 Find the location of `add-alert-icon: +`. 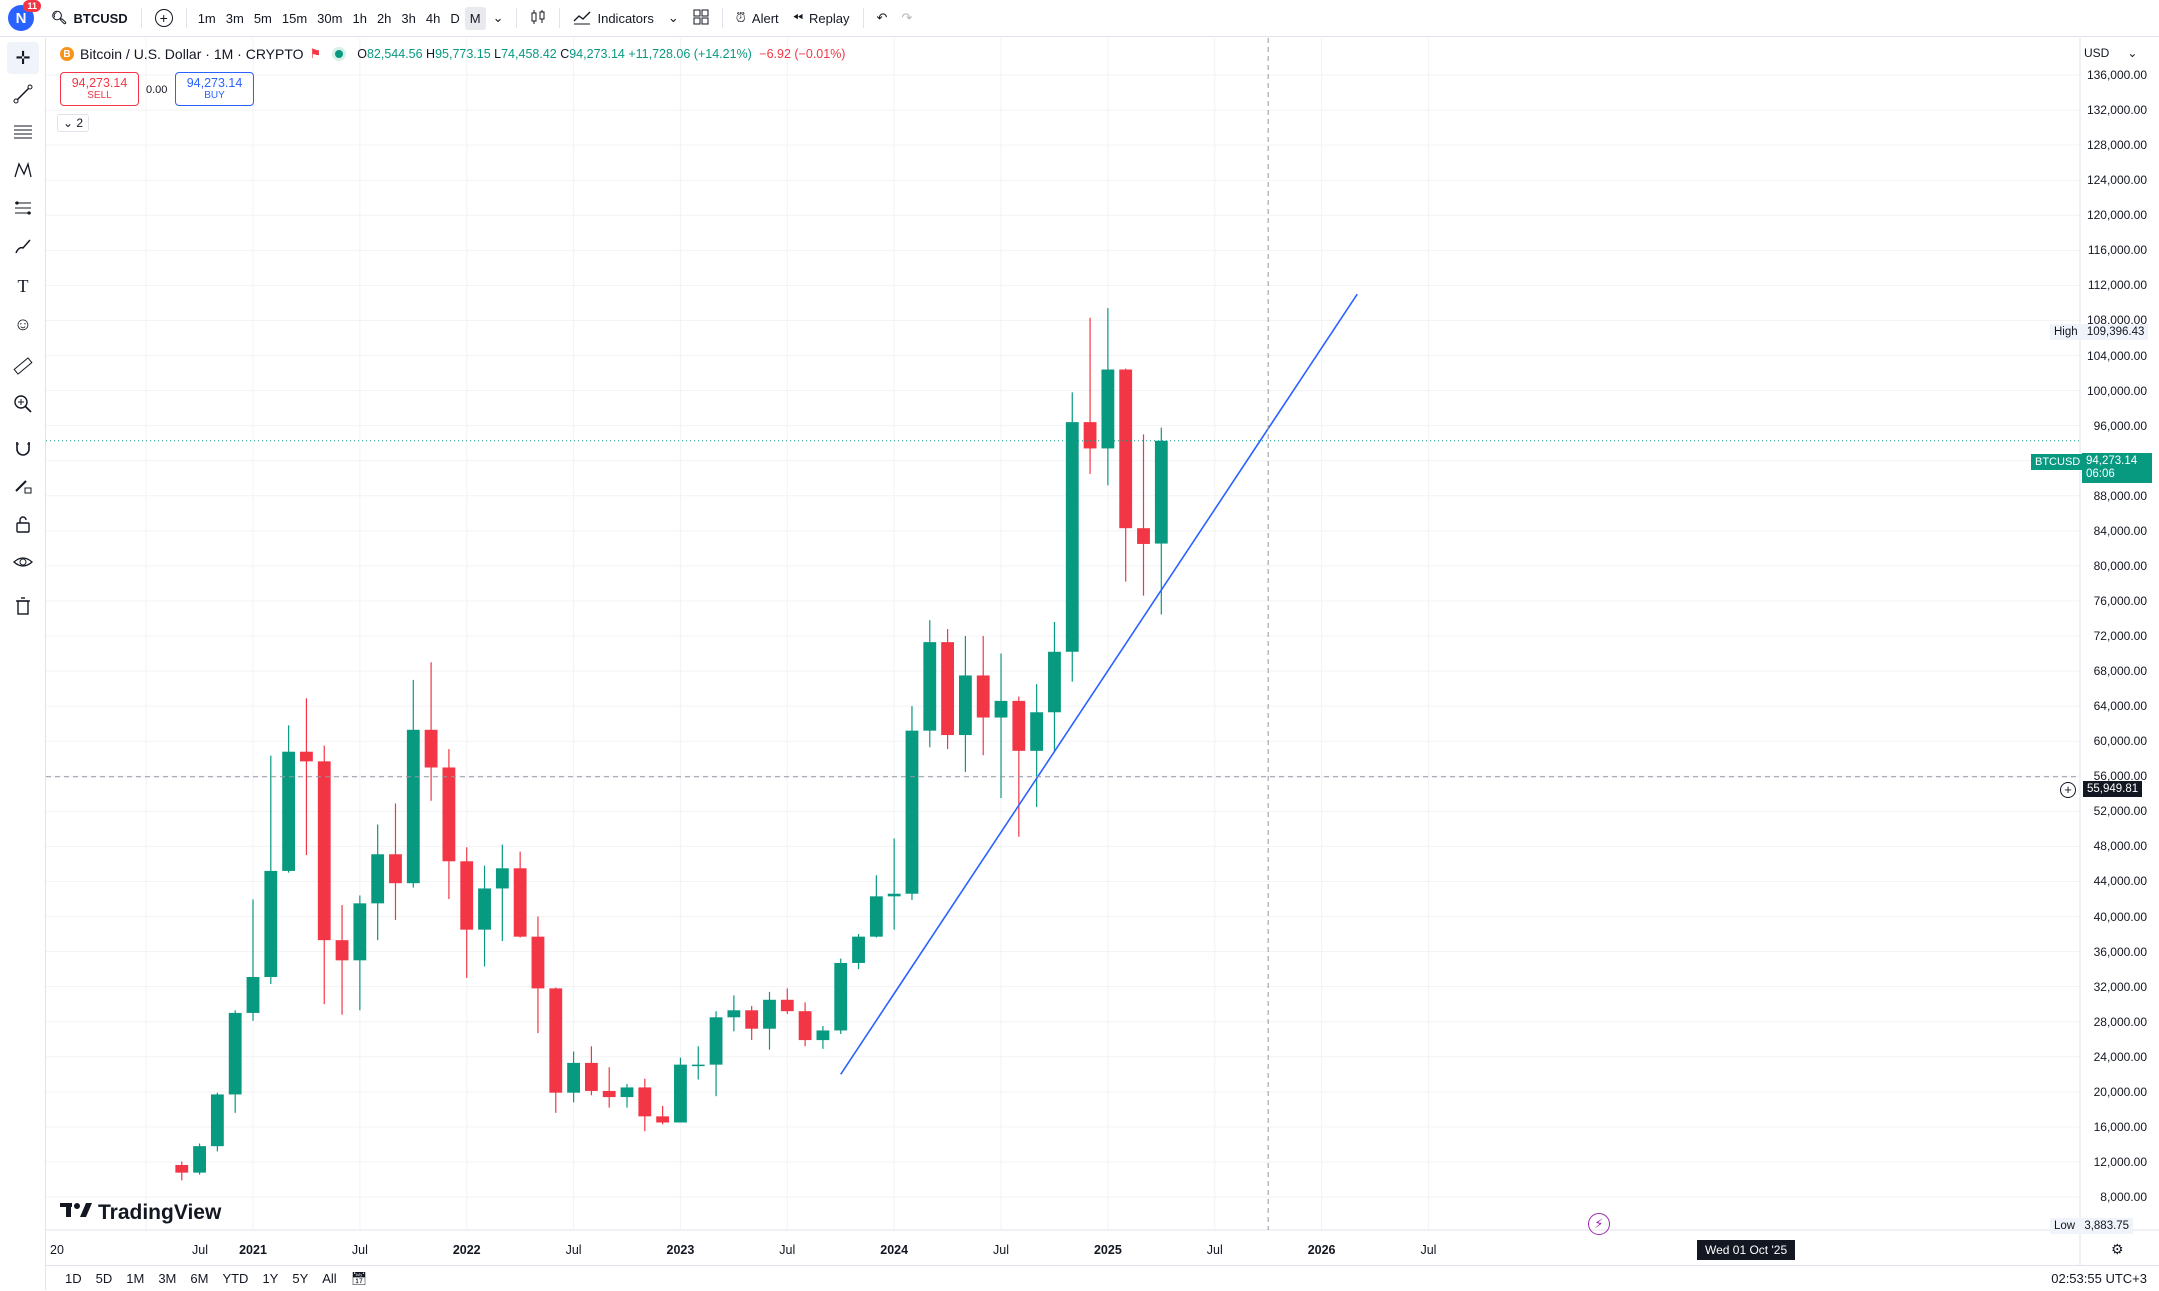

add-alert-icon: + is located at coordinates (2068, 790).